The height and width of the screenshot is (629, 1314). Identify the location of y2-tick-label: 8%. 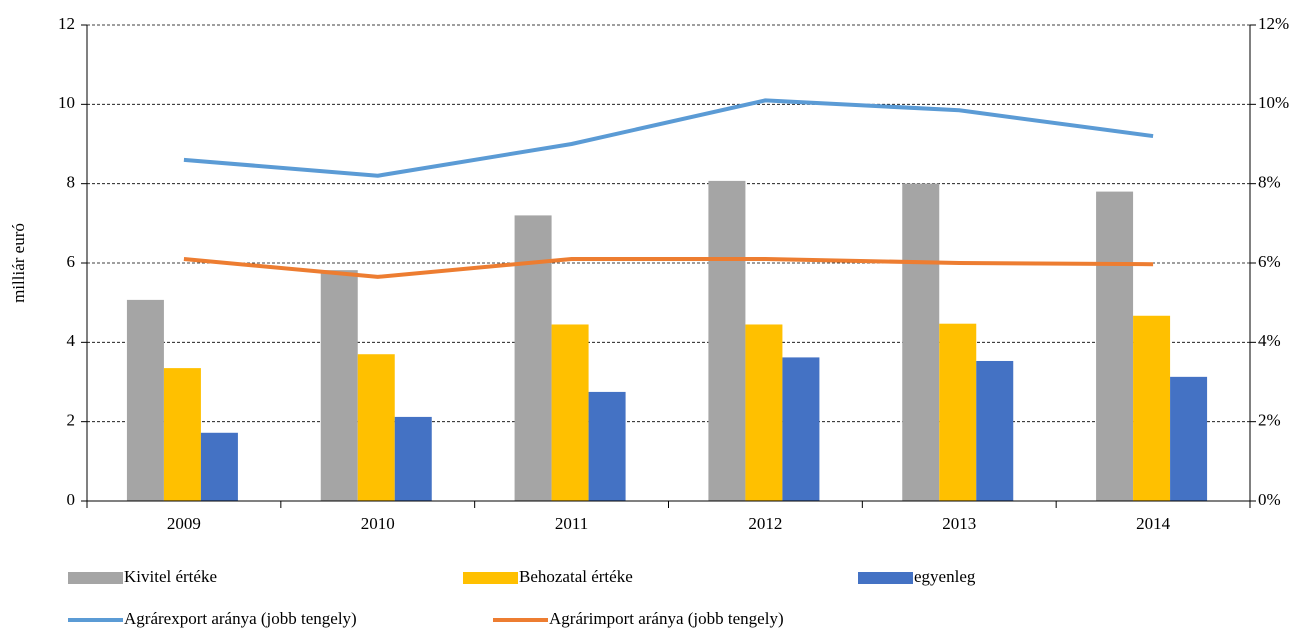
(1269, 182).